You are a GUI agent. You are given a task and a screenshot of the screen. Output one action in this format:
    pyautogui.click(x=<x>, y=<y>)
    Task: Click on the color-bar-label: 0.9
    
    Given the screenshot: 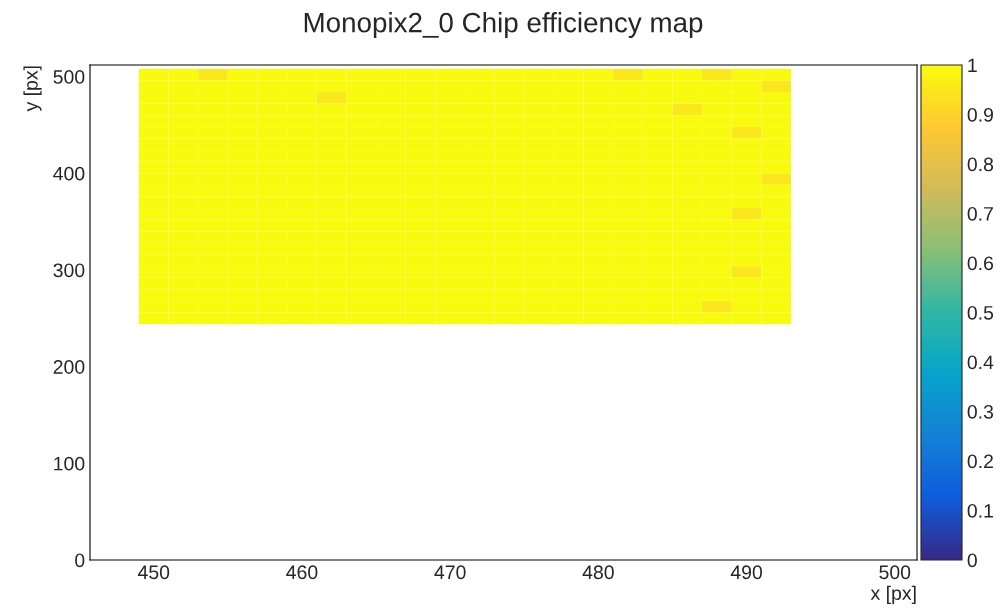 What is the action you would take?
    pyautogui.click(x=980, y=114)
    